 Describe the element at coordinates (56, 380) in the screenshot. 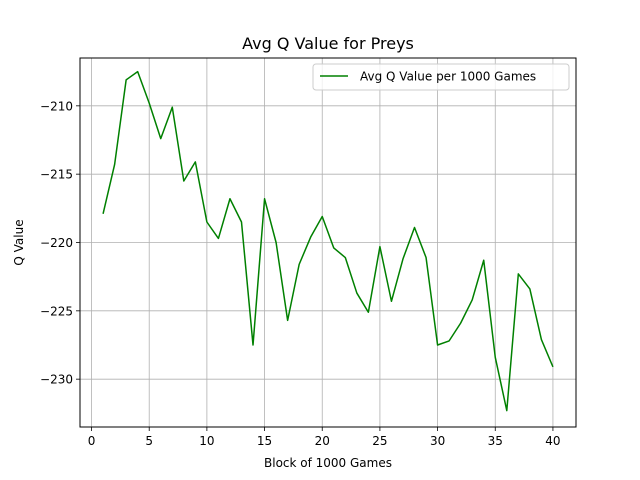

I see `y-tick-label: −230` at that location.